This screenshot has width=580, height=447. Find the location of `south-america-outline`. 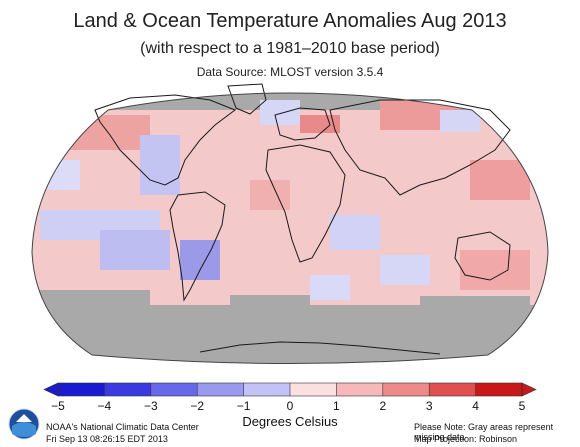

south-america-outline is located at coordinates (197, 246).